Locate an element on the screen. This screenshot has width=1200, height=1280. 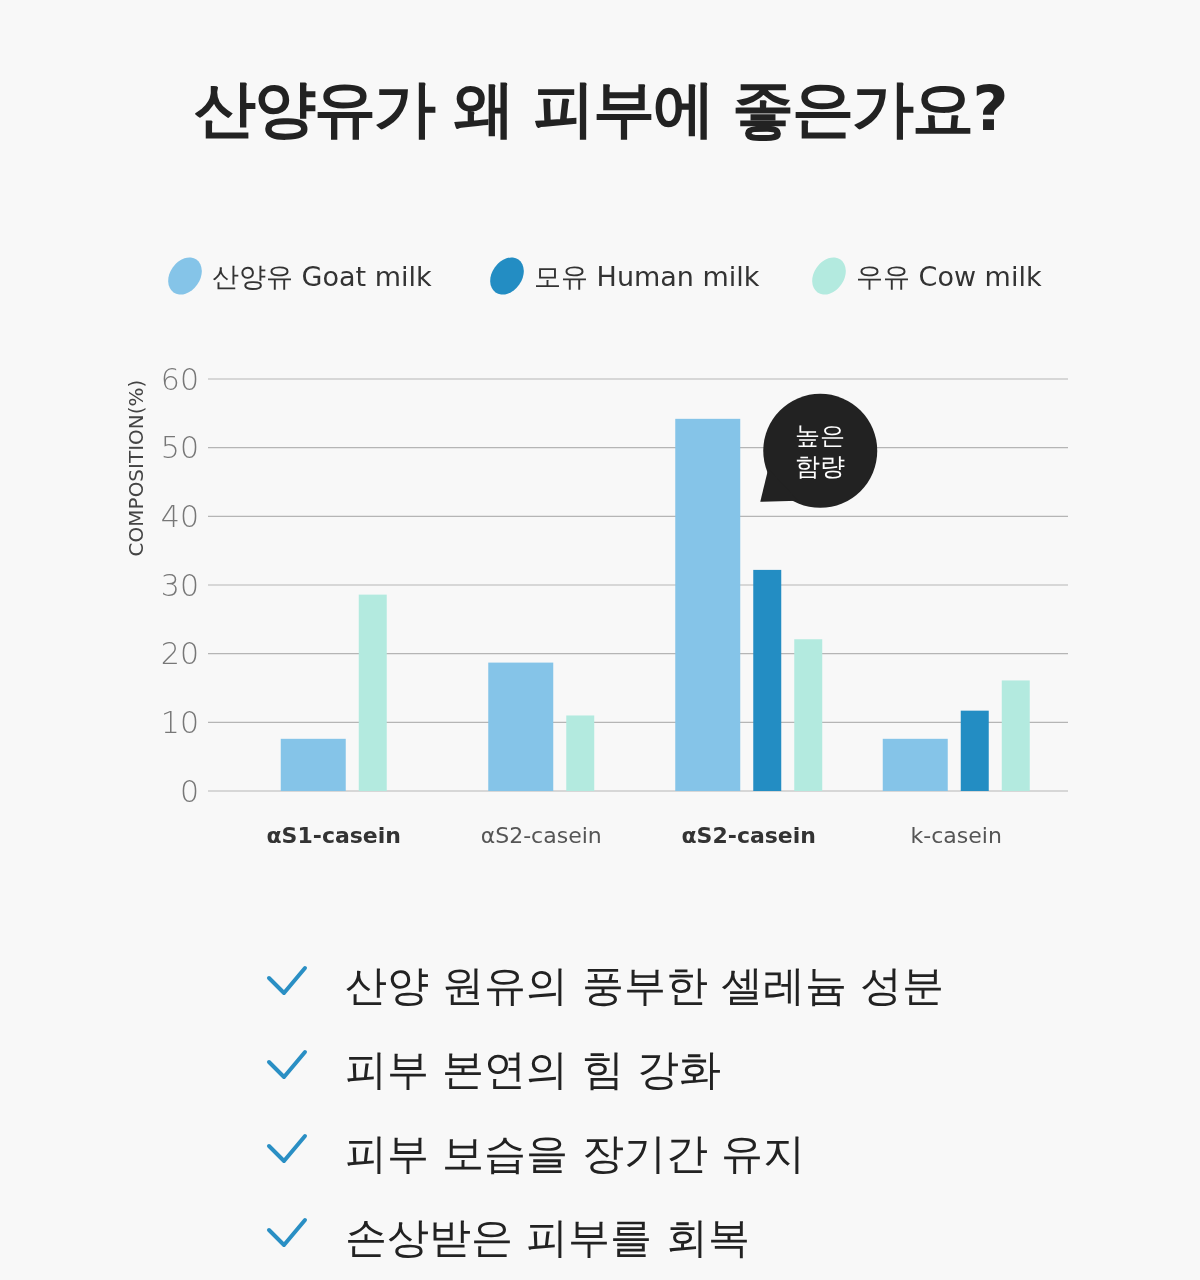
y-tick-label: 50 is located at coordinates (179, 448).